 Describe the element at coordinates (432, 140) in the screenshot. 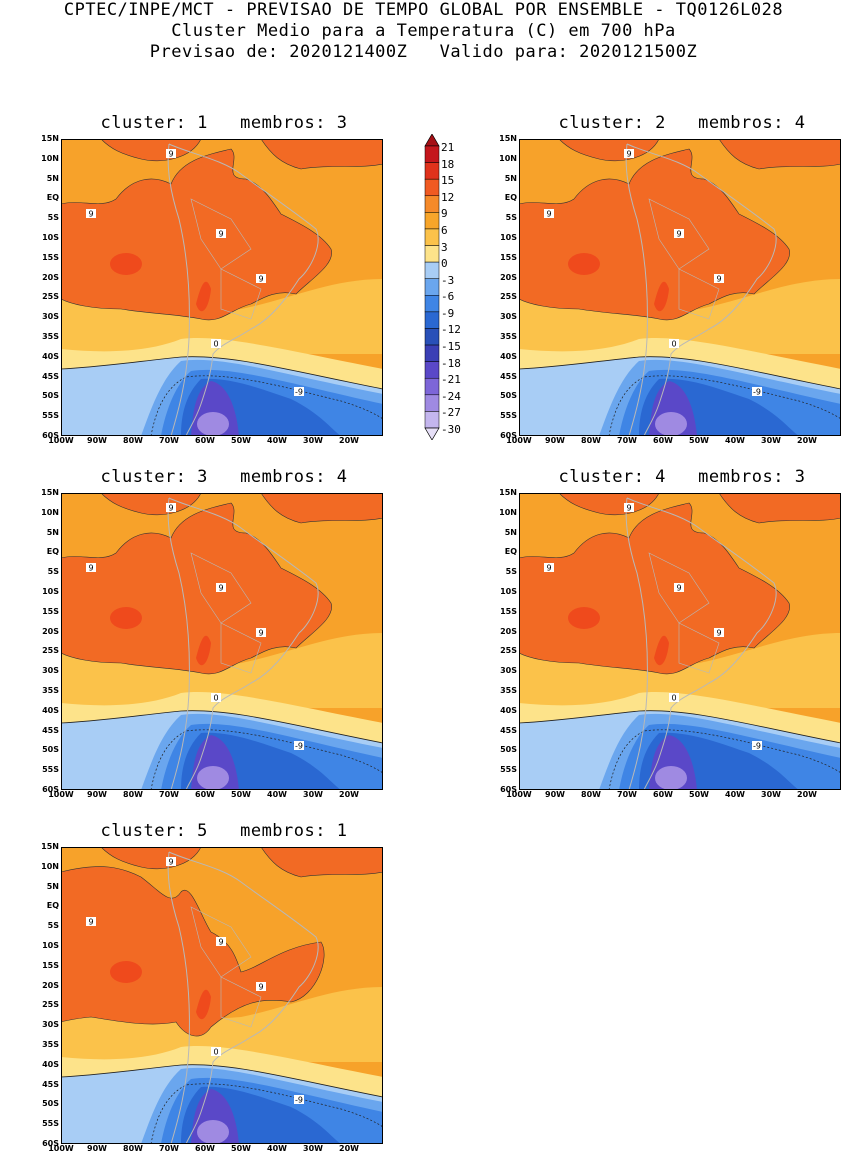

I see `colorbar-top-arrow` at that location.